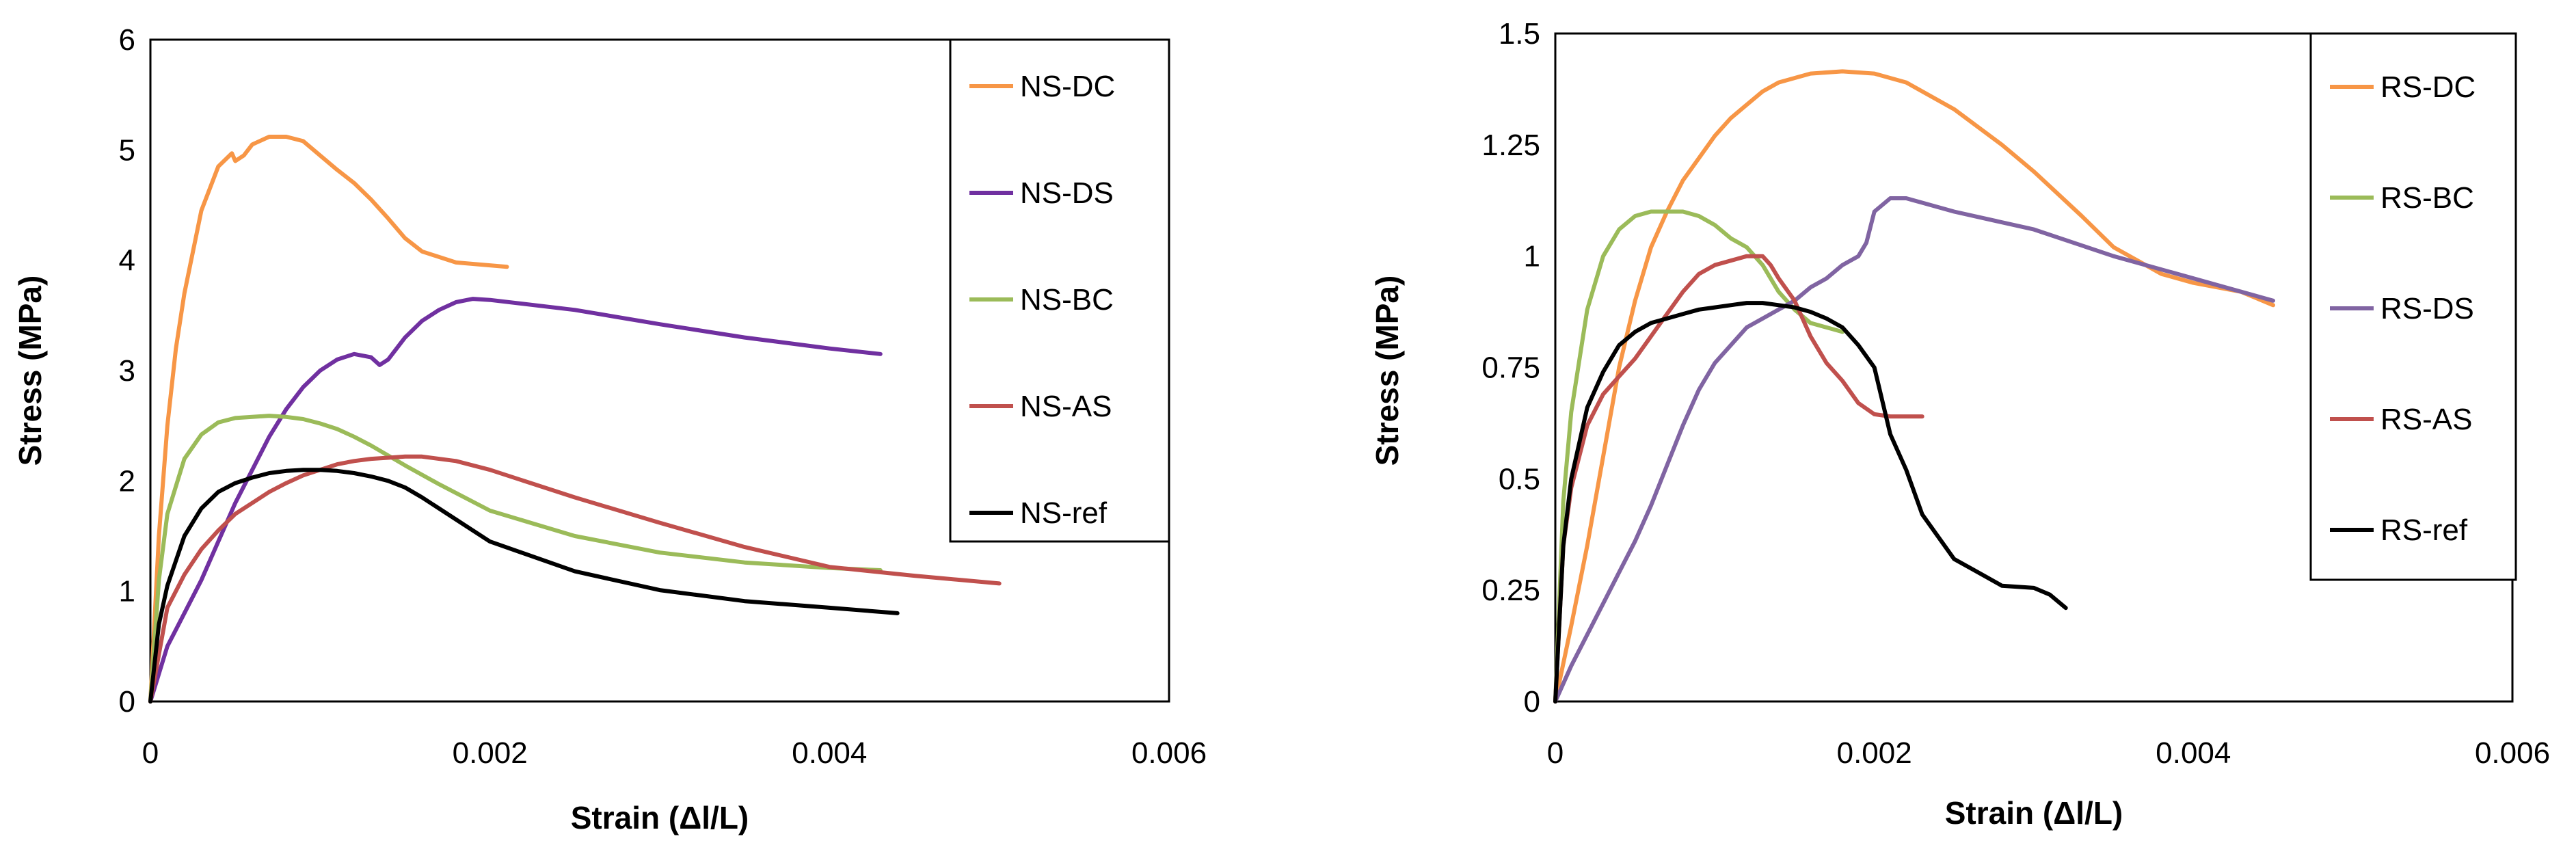  What do you see at coordinates (1510, 591) in the screenshot?
I see `y-tick-label-rs: 0.25` at bounding box center [1510, 591].